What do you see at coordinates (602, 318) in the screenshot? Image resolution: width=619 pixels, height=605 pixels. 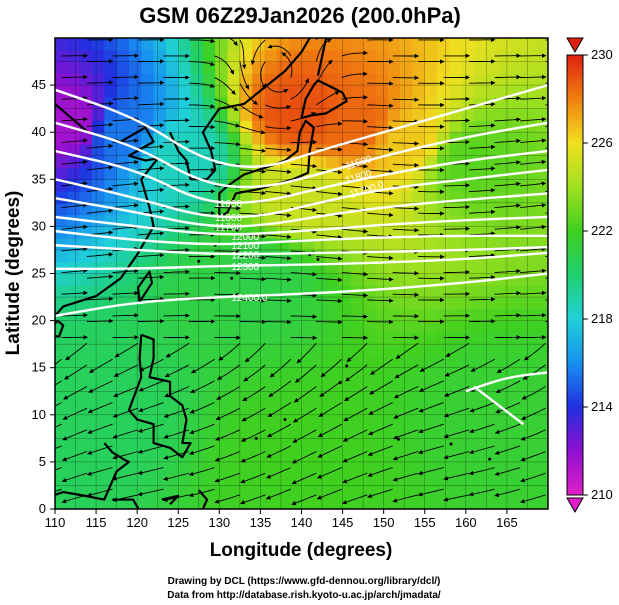 I see `colorbar-tick-label: 218` at bounding box center [602, 318].